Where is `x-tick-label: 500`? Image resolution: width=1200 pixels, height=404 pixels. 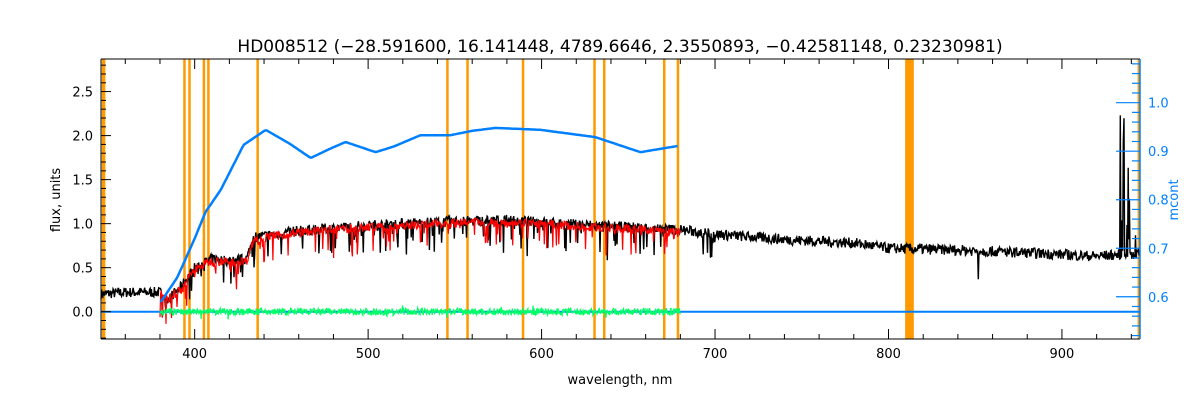 x-tick-label: 500 is located at coordinates (368, 354).